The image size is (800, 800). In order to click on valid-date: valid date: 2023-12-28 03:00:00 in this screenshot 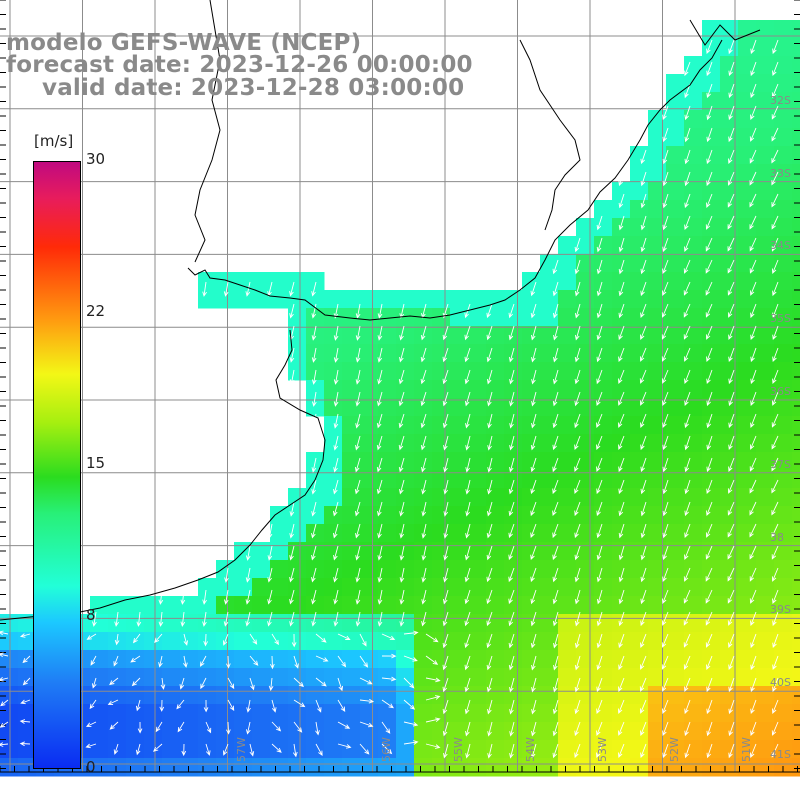, I will do `click(253, 88)`.